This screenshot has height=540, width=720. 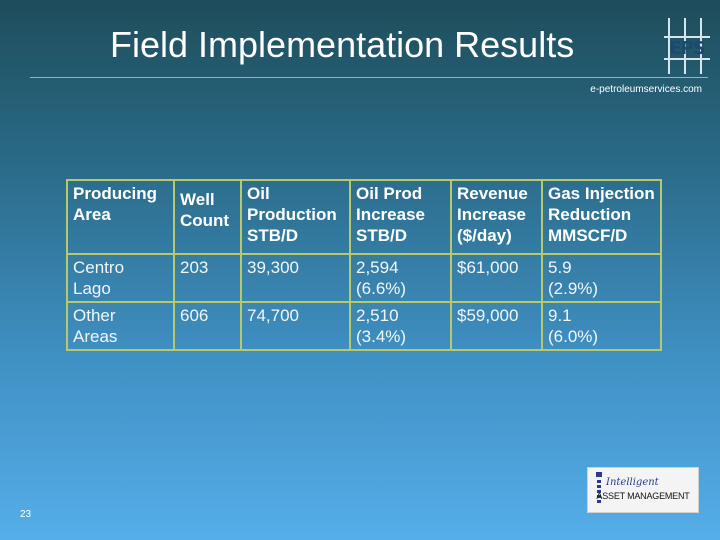 What do you see at coordinates (120, 326) in the screenshot?
I see `cell-area: Other Areas` at bounding box center [120, 326].